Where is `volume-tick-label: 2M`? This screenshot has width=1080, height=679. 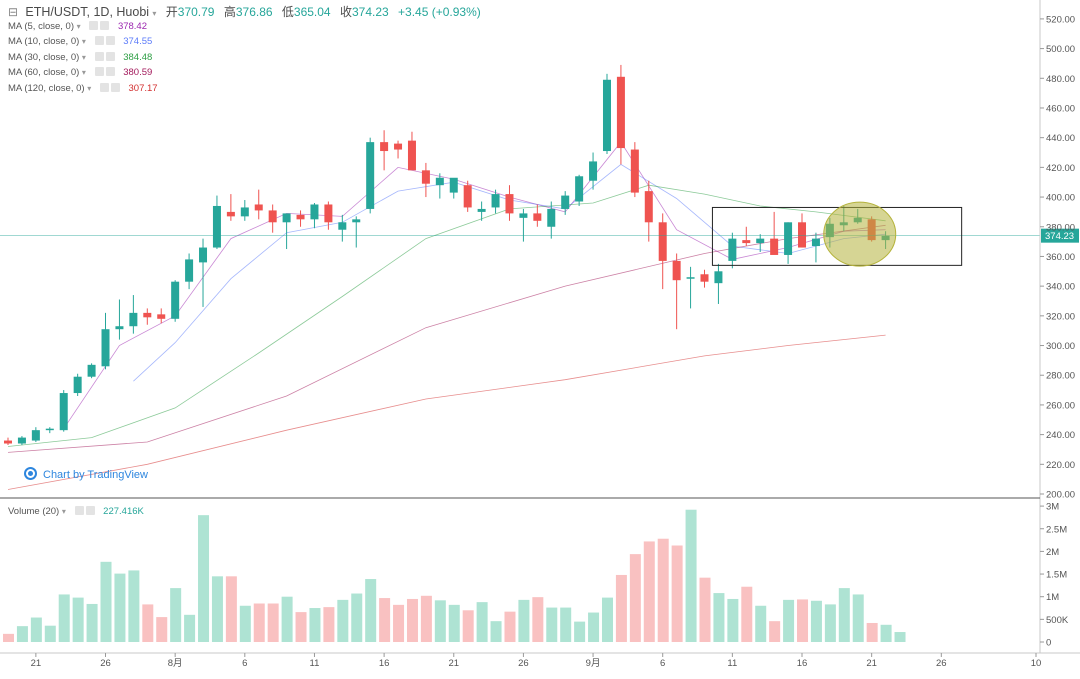
volume-tick-label: 2M is located at coordinates (1052, 552).